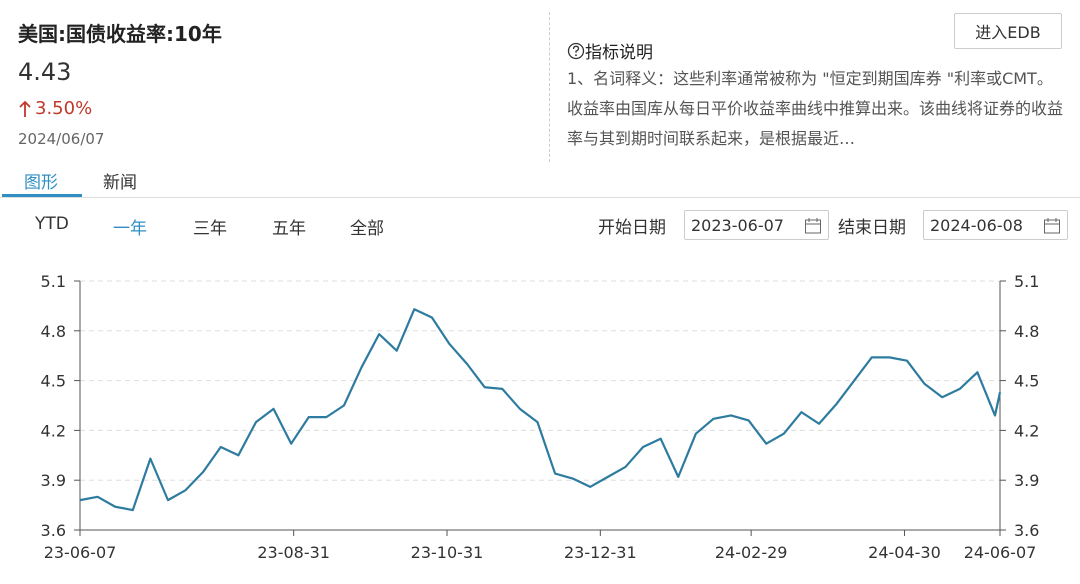  I want to click on y2-tick-label: 4.5, so click(1026, 381).